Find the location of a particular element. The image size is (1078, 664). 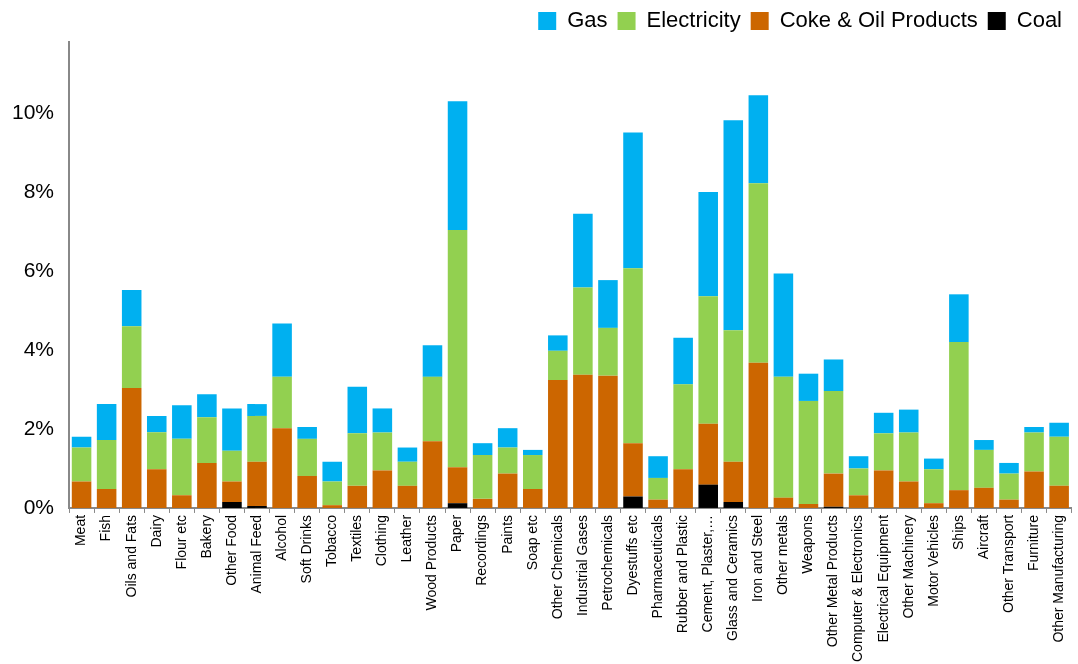

x-tick-label: Oils and Fats is located at coordinates (130, 556).